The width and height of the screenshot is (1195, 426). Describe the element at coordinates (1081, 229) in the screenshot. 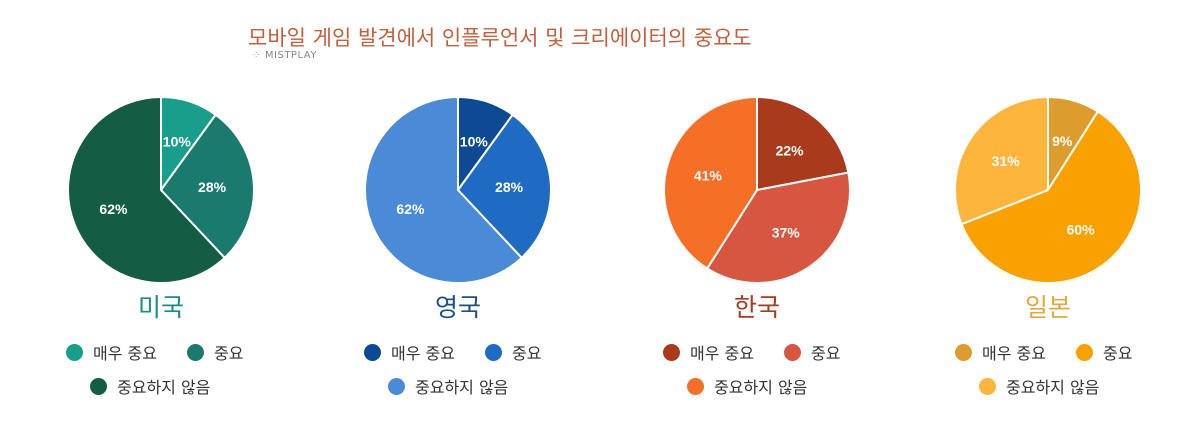

I see `data-label: 60%` at that location.